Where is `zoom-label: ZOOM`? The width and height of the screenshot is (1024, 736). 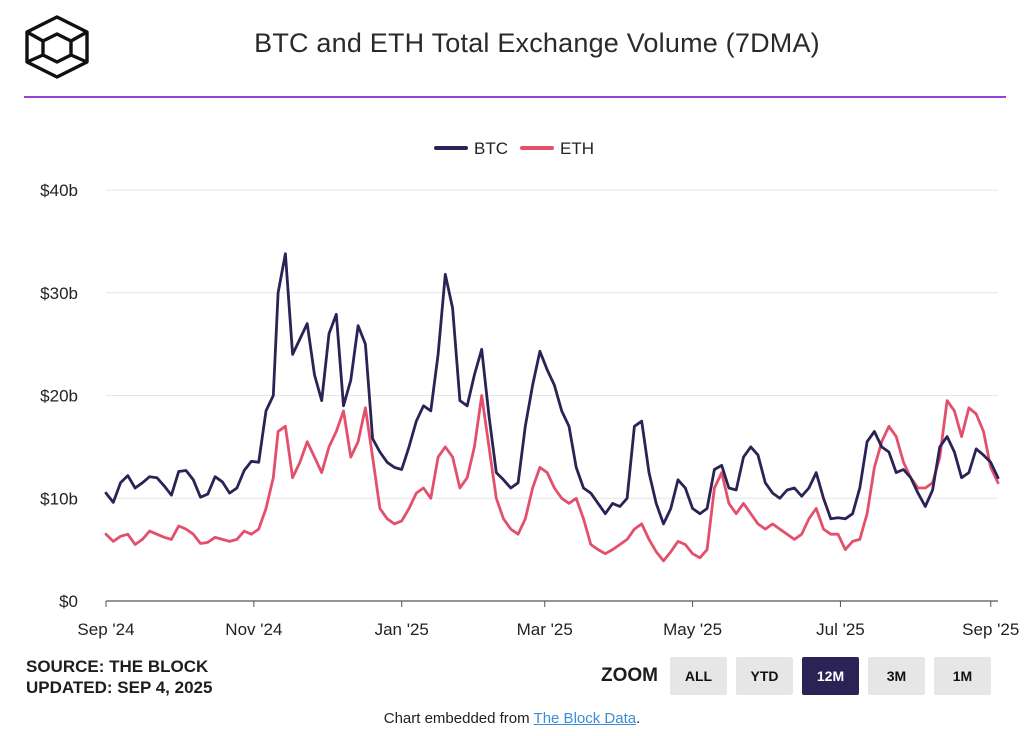 zoom-label: ZOOM is located at coordinates (629, 675).